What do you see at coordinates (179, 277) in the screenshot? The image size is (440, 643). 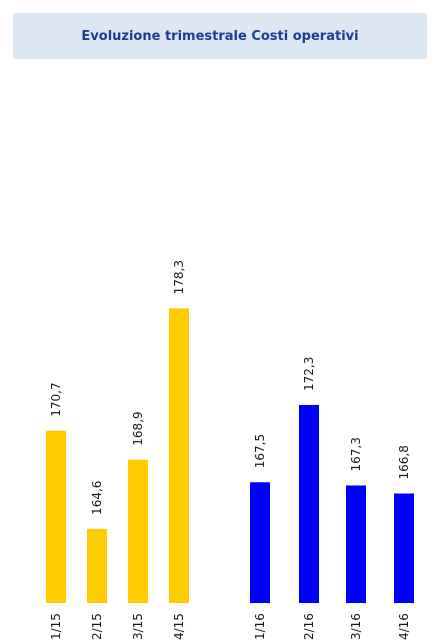 I see `value-label: 178,3` at bounding box center [179, 277].